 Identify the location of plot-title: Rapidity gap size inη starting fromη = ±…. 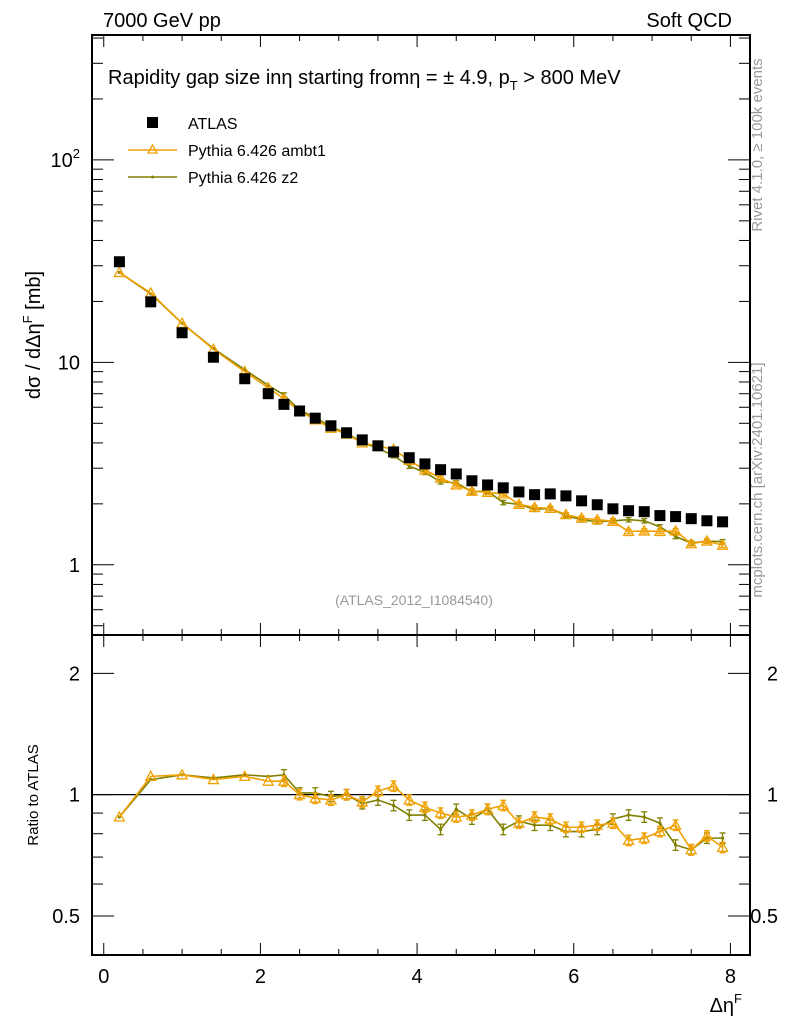
(364, 80).